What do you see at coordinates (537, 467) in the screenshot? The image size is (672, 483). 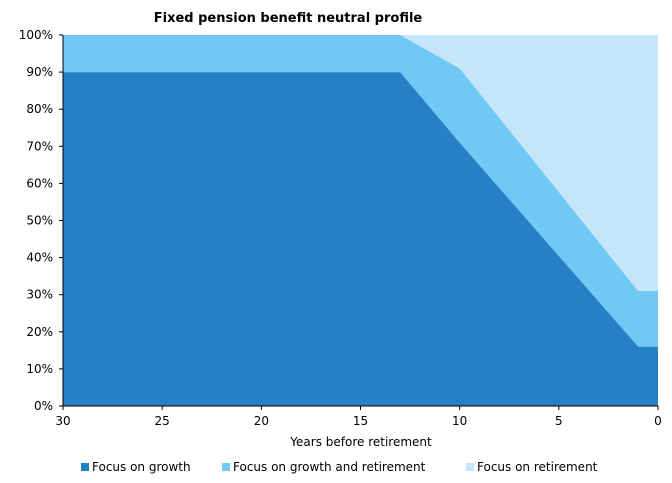 I see `legend-label: Focus on retirement` at bounding box center [537, 467].